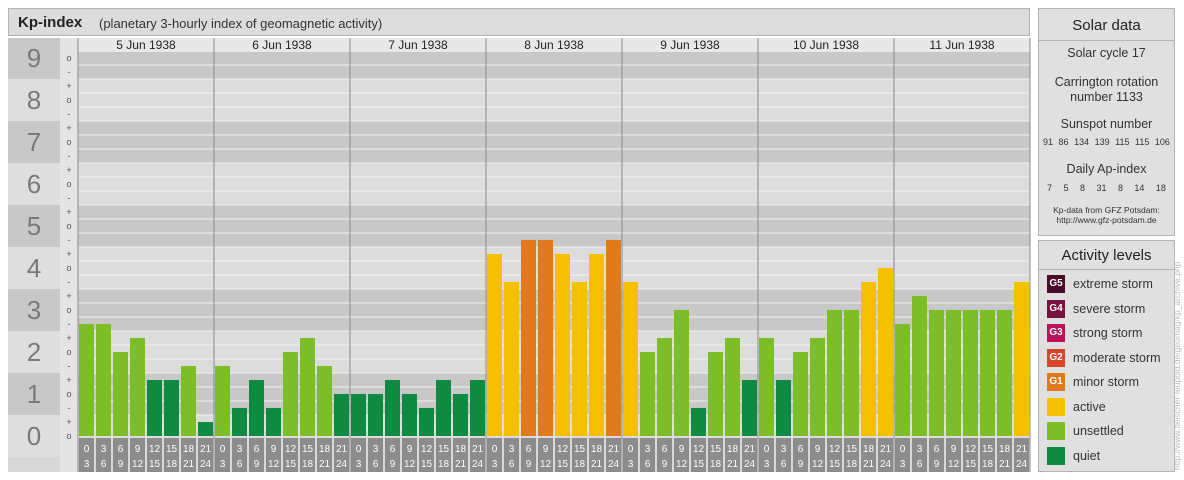 This screenshot has height=480, width=1184. Describe the element at coordinates (1142, 142) in the screenshot. I see `sunspot-value: 115` at that location.